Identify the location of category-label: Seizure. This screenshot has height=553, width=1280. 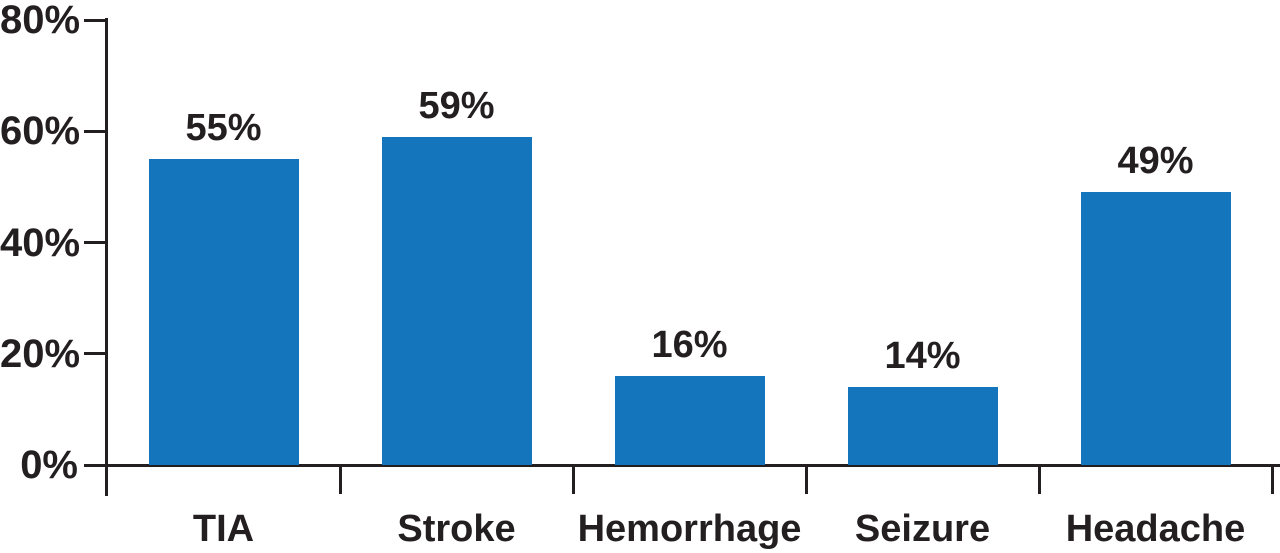
(922, 529).